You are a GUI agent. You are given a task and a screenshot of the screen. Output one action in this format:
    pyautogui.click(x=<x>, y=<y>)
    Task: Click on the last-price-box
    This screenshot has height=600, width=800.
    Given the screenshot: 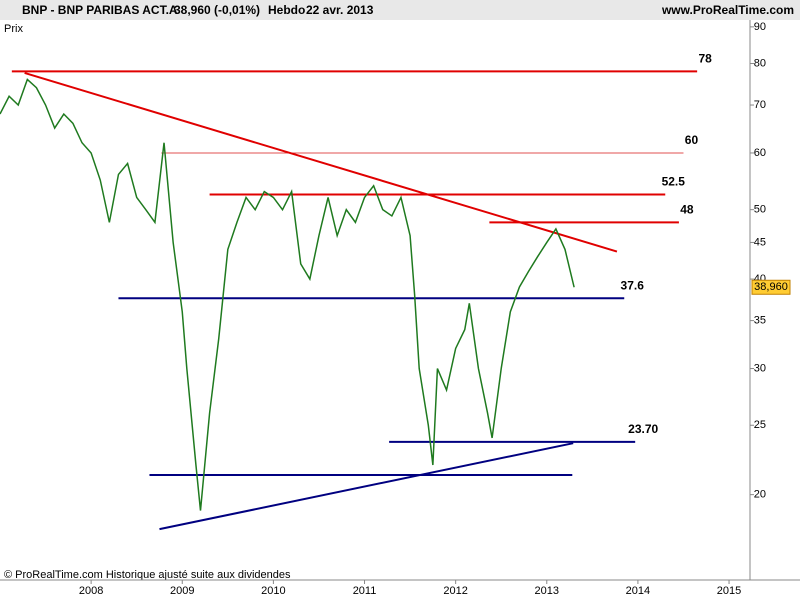 What is the action you would take?
    pyautogui.click(x=771, y=287)
    